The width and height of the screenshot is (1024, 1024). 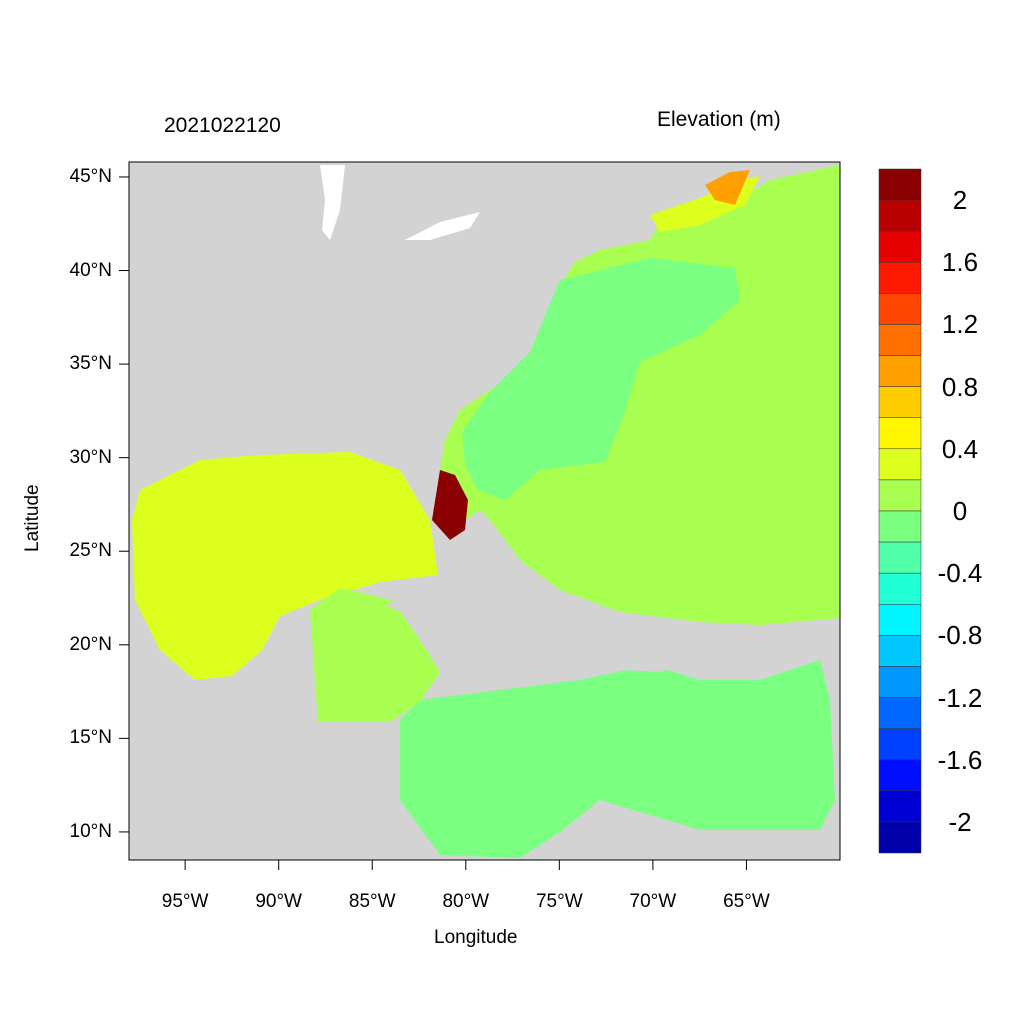 What do you see at coordinates (32, 518) in the screenshot?
I see `y-axis-label: Latitude` at bounding box center [32, 518].